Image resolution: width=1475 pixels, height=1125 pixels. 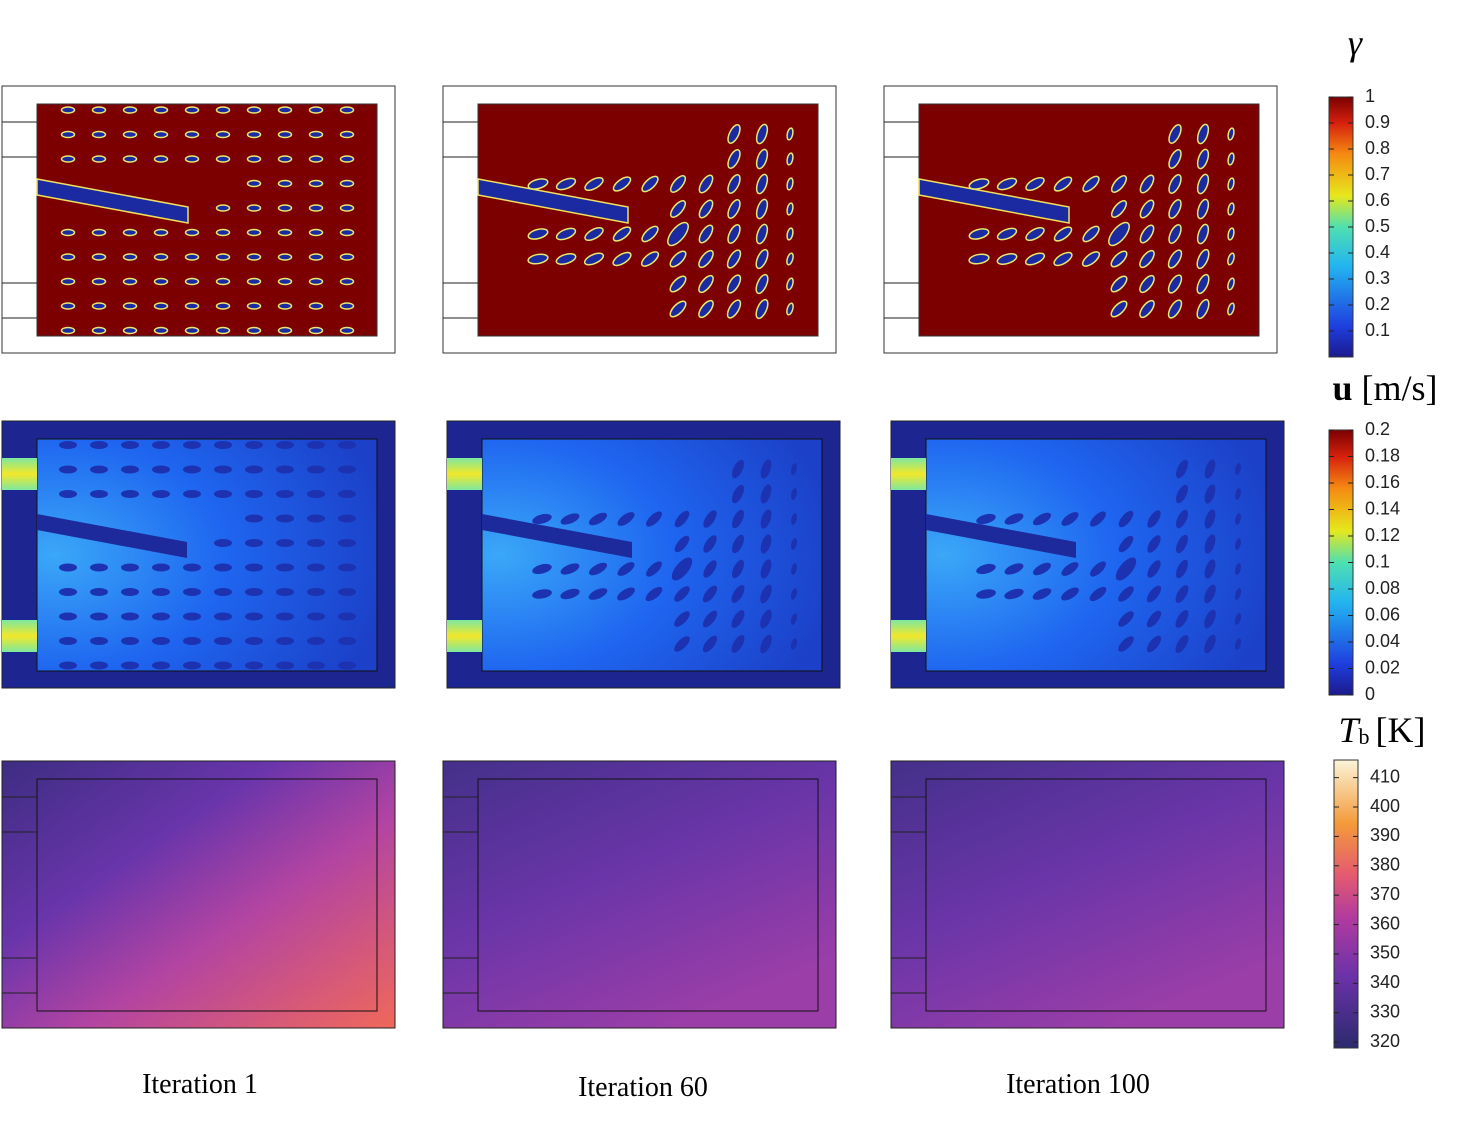 I want to click on colorbar-tick-label: 0.06, so click(x=1382, y=614).